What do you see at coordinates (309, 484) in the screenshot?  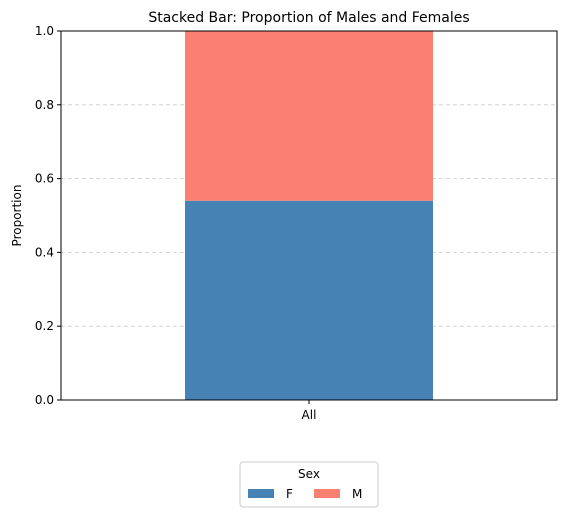 I see `legend-frame` at bounding box center [309, 484].